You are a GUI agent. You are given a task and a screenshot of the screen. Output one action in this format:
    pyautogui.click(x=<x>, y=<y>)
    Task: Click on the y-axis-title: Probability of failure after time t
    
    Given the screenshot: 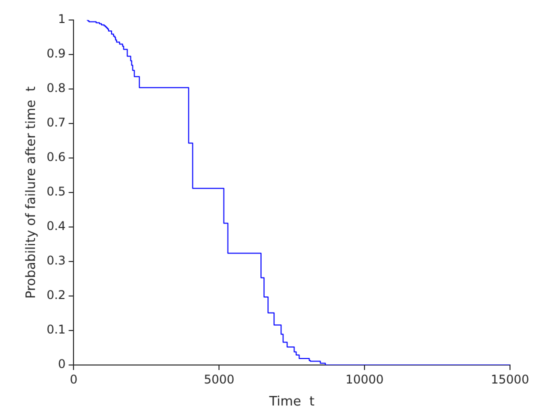 What is the action you would take?
    pyautogui.click(x=32, y=192)
    